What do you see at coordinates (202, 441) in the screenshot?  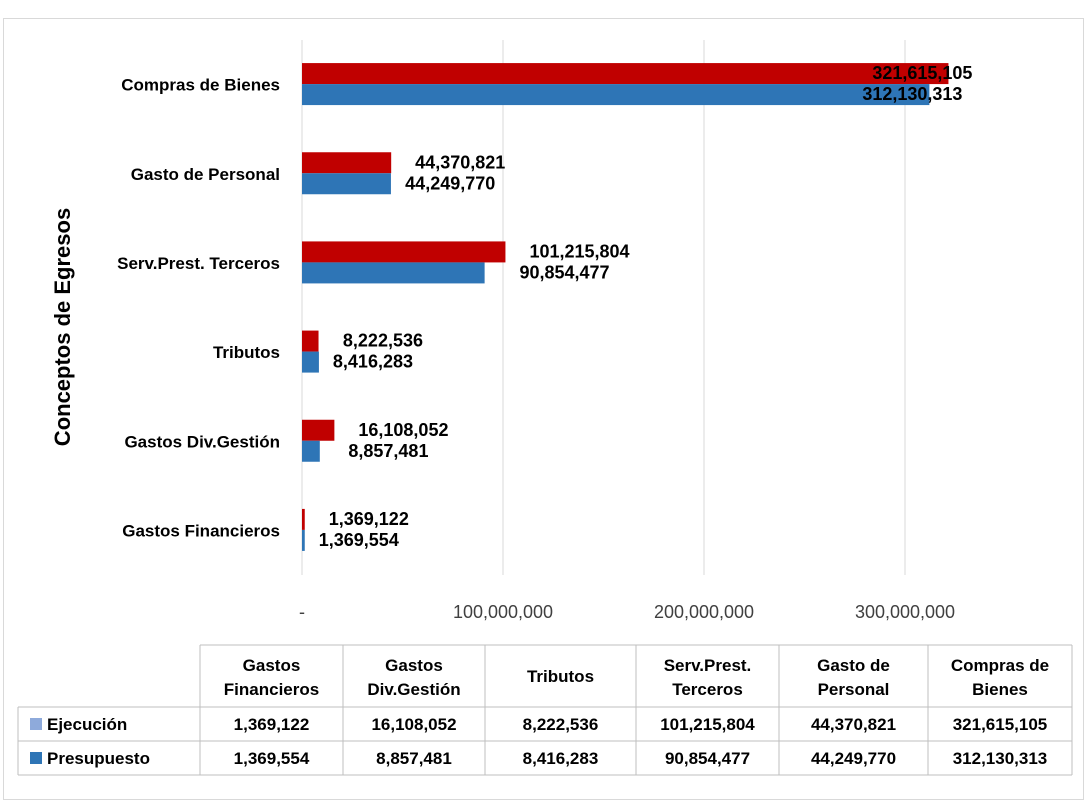 I see `category-label: Gastos Div.Gestión` at bounding box center [202, 441].